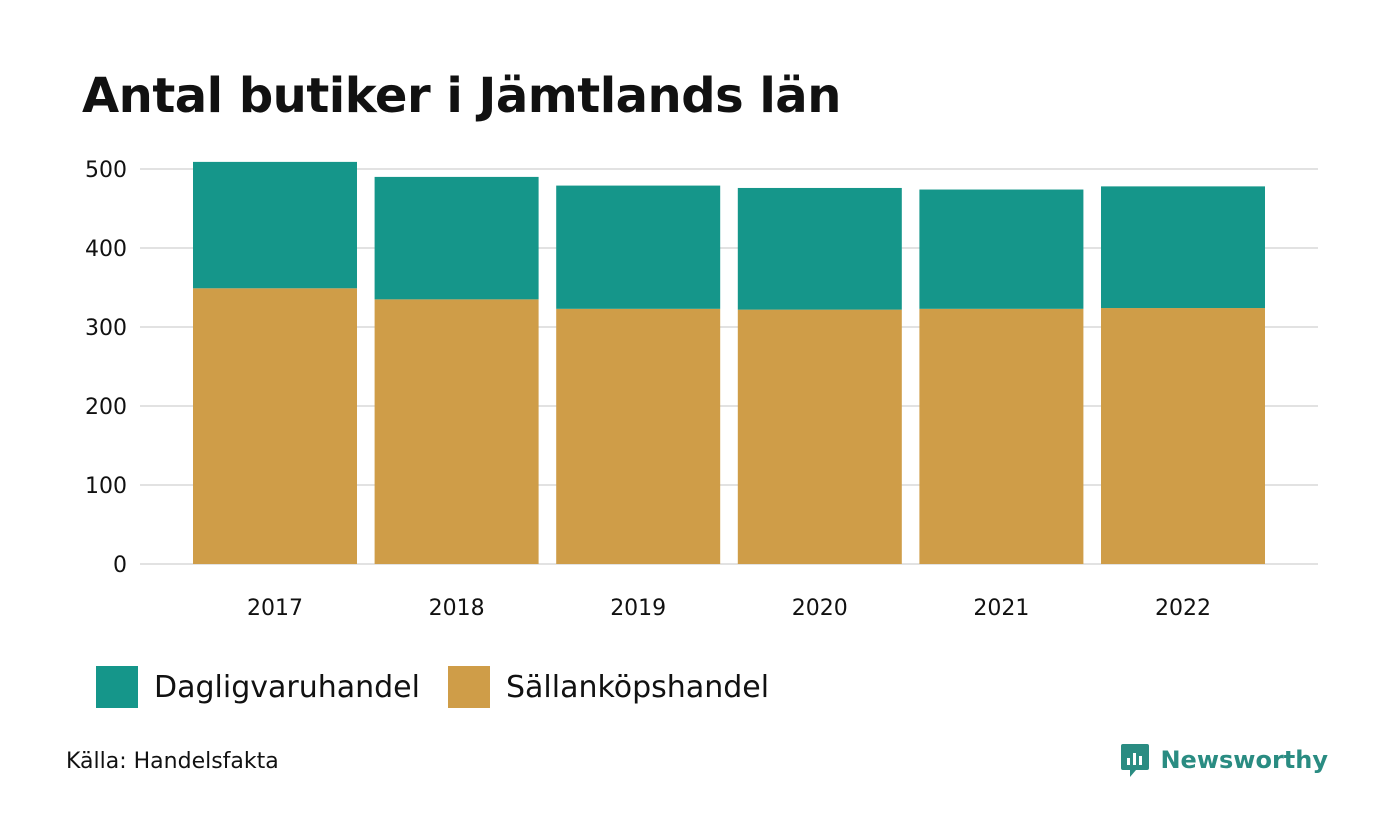 The image size is (1400, 840). What do you see at coordinates (820, 608) in the screenshot?
I see `x-tick-label-2020: 2020` at bounding box center [820, 608].